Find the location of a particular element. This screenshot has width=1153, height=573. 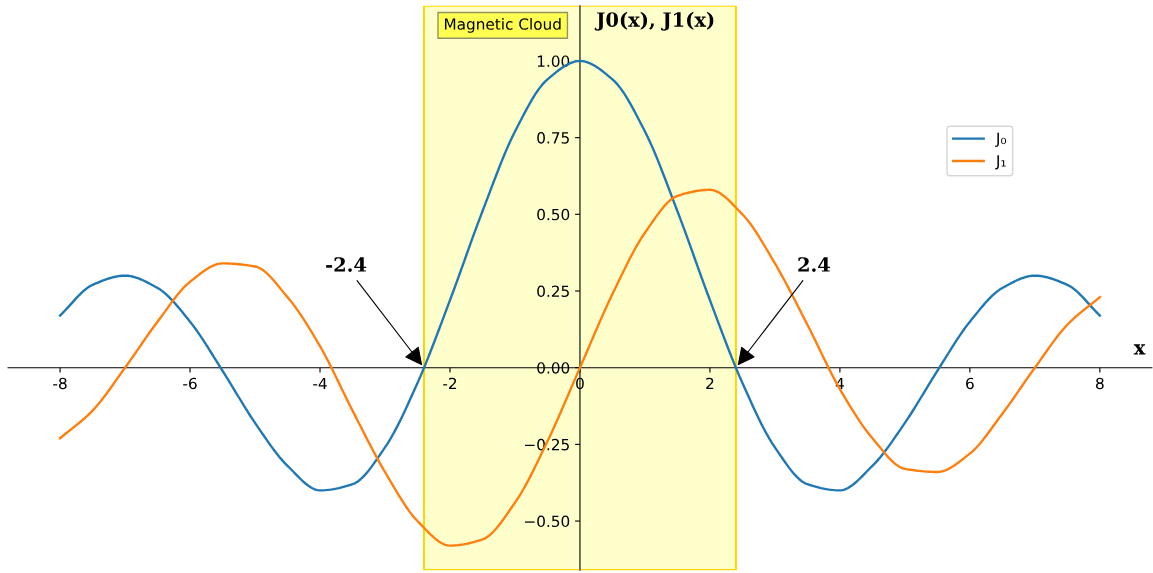

x-tick-label: 6 is located at coordinates (970, 383).